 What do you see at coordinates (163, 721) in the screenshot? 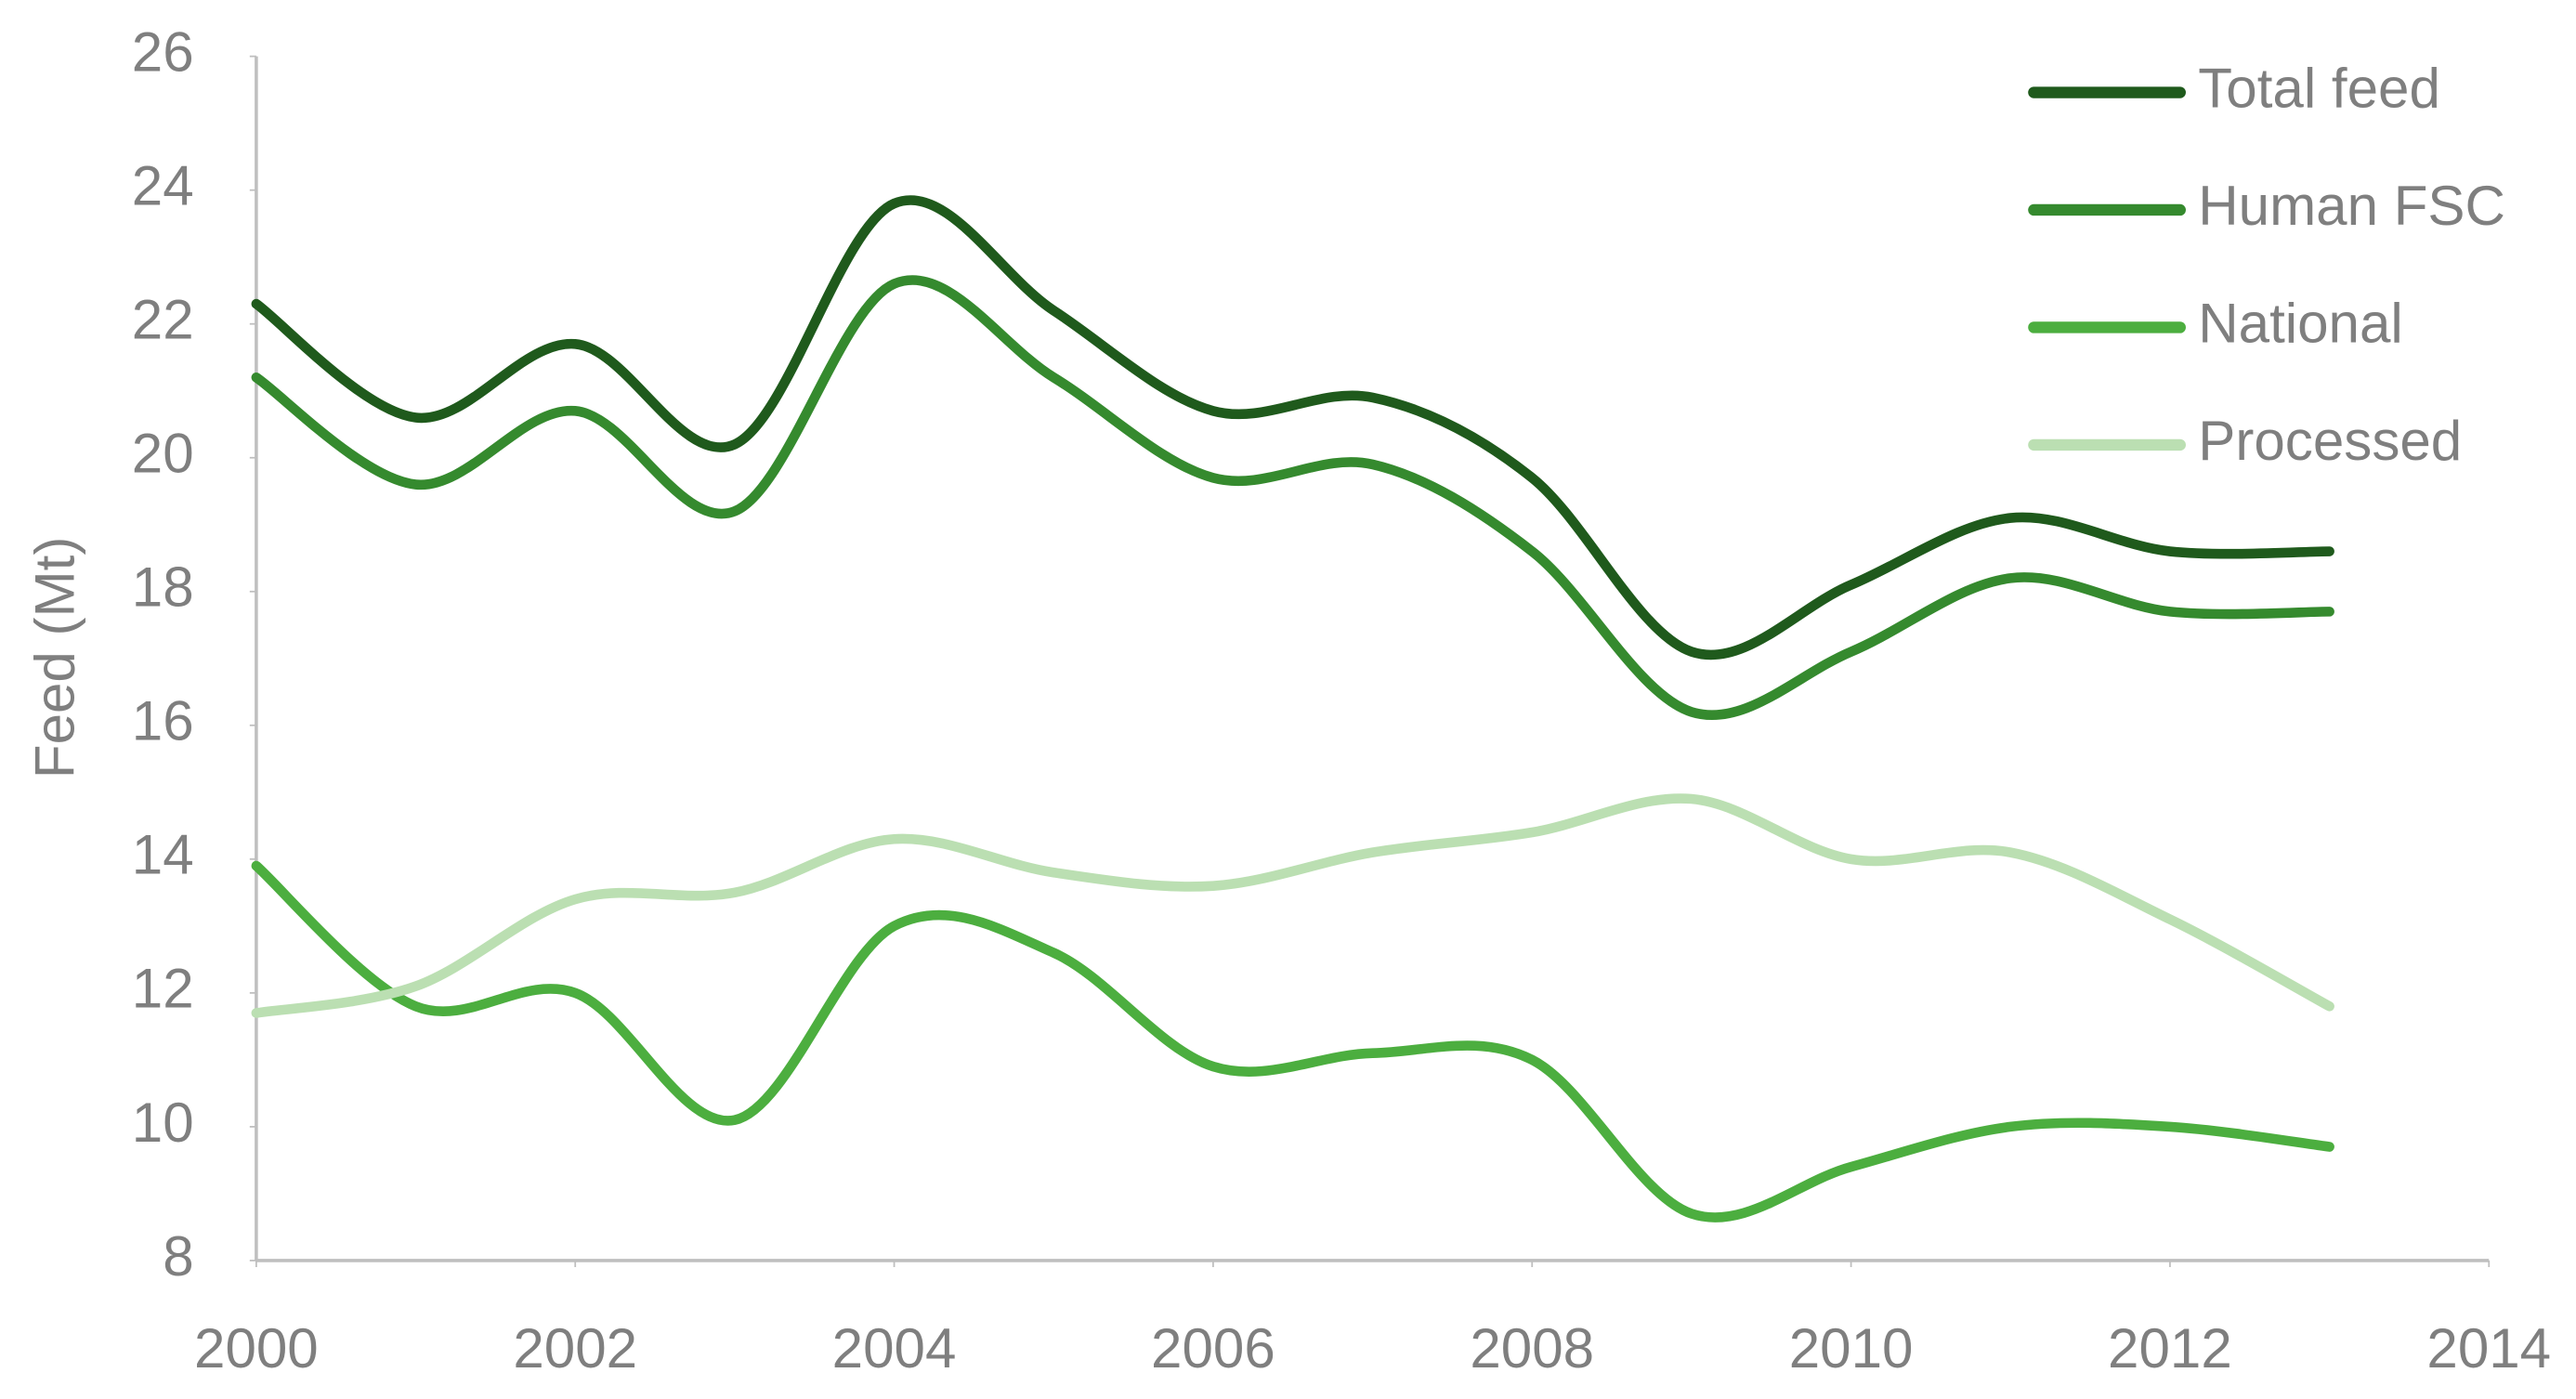
I see `y-tick-label: 16` at bounding box center [163, 721].